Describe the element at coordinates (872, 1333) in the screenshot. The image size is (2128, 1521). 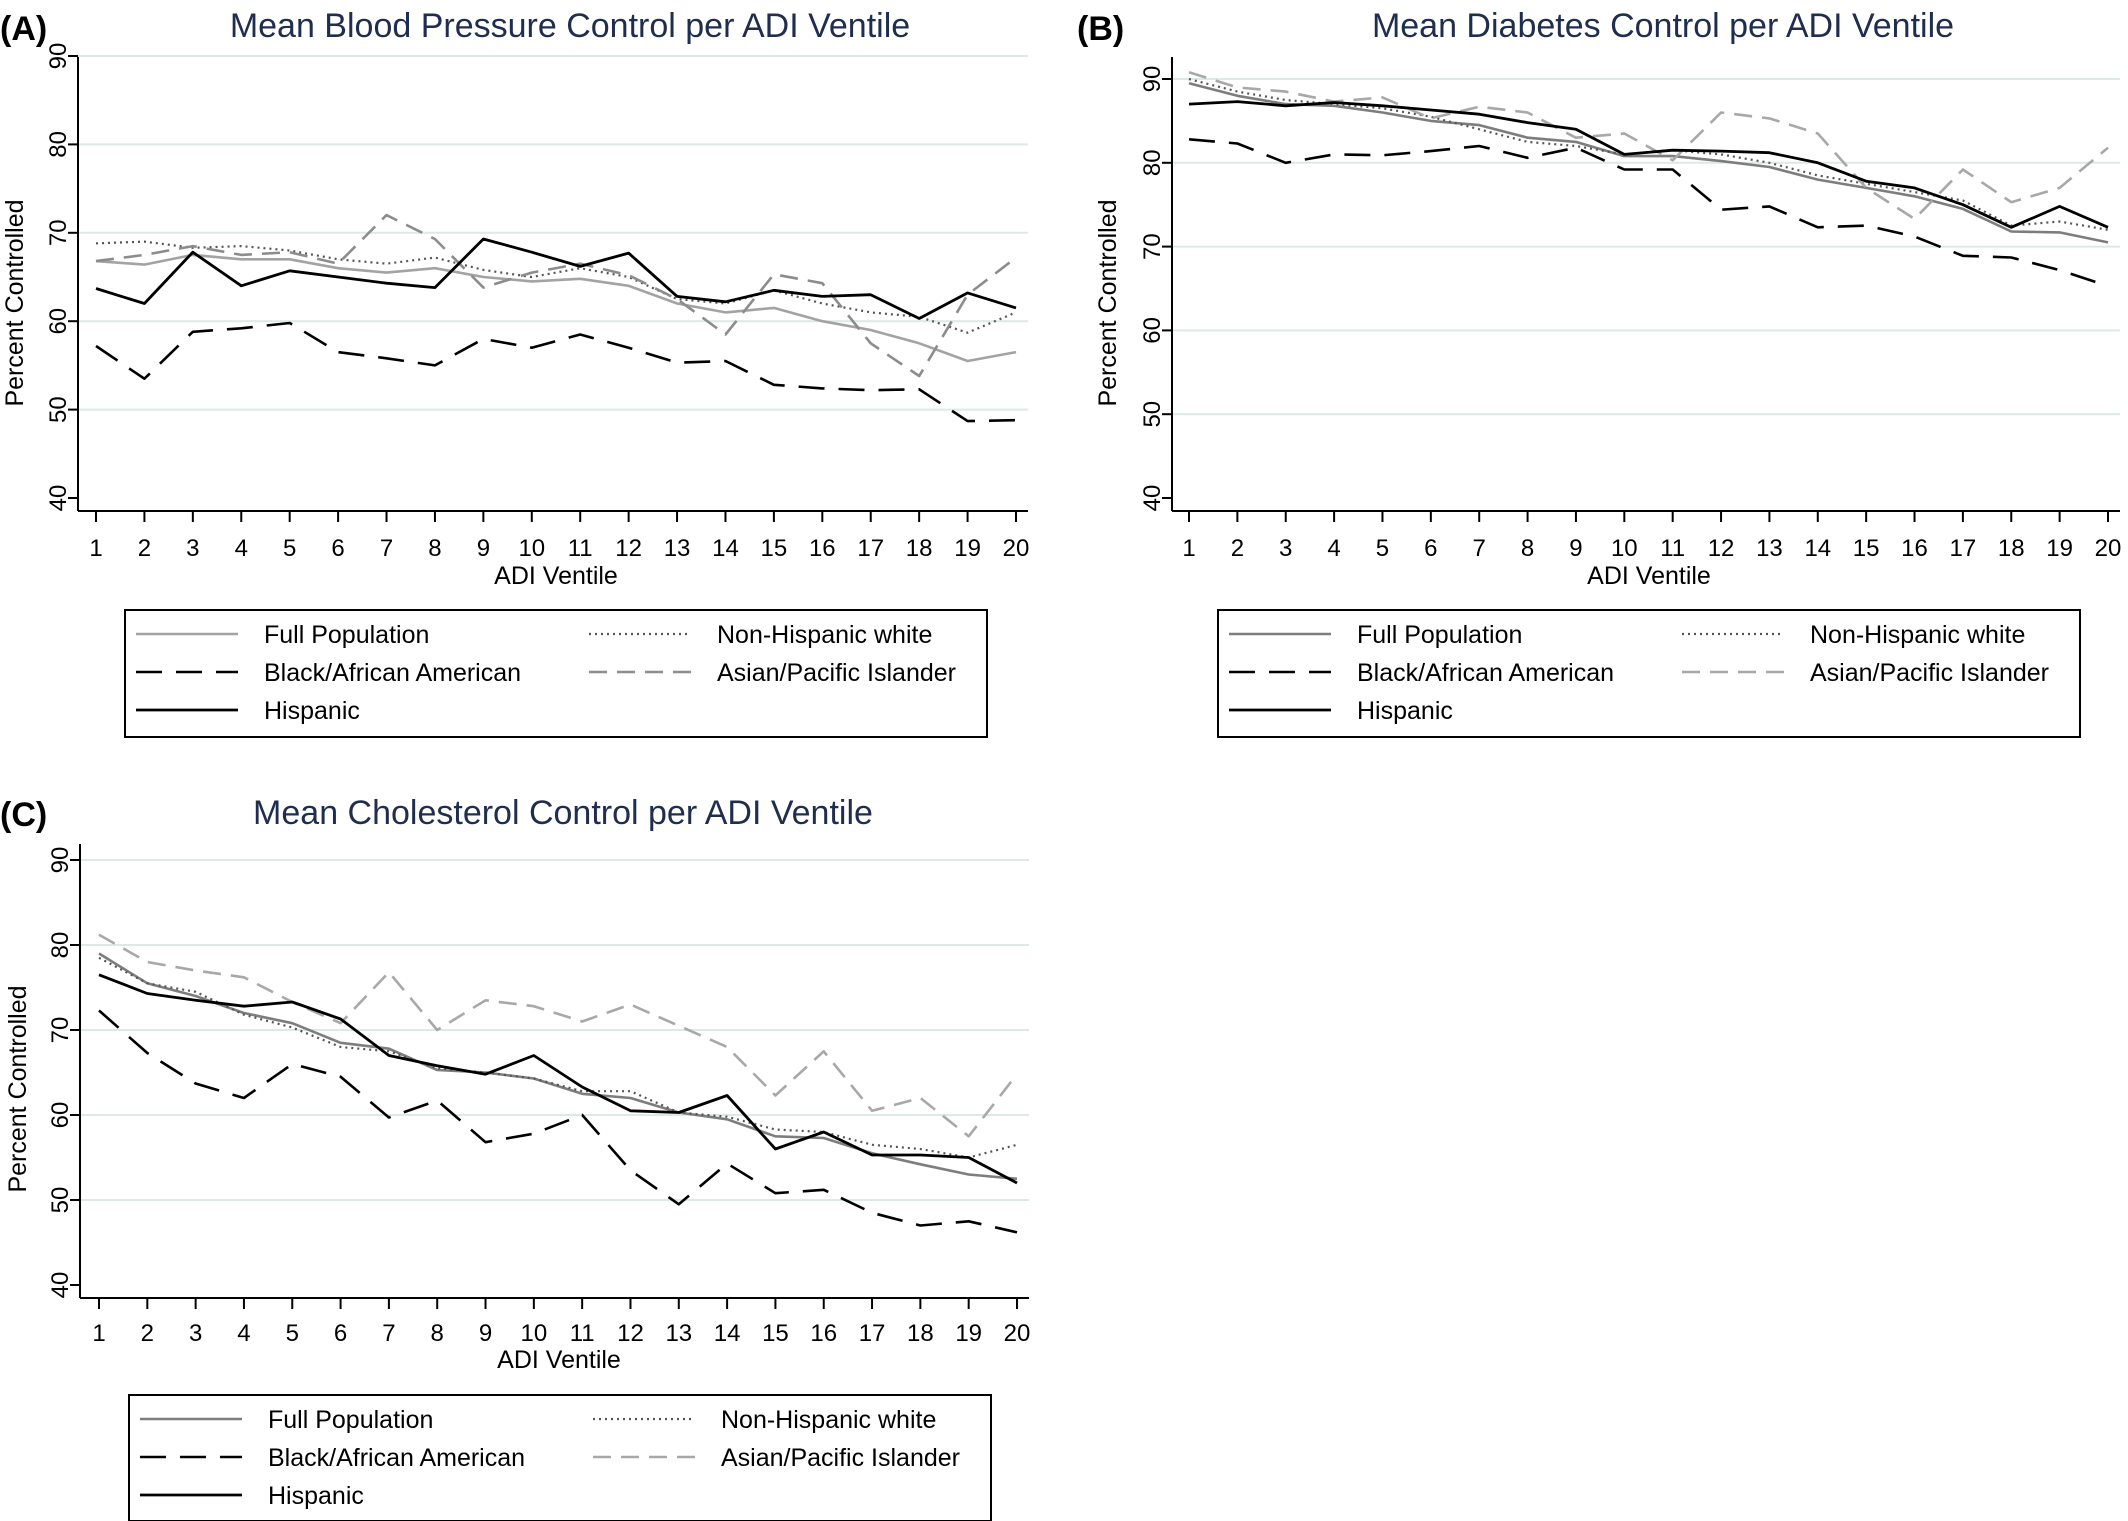
I see `panel-c-xtick-label-17: 17` at that location.